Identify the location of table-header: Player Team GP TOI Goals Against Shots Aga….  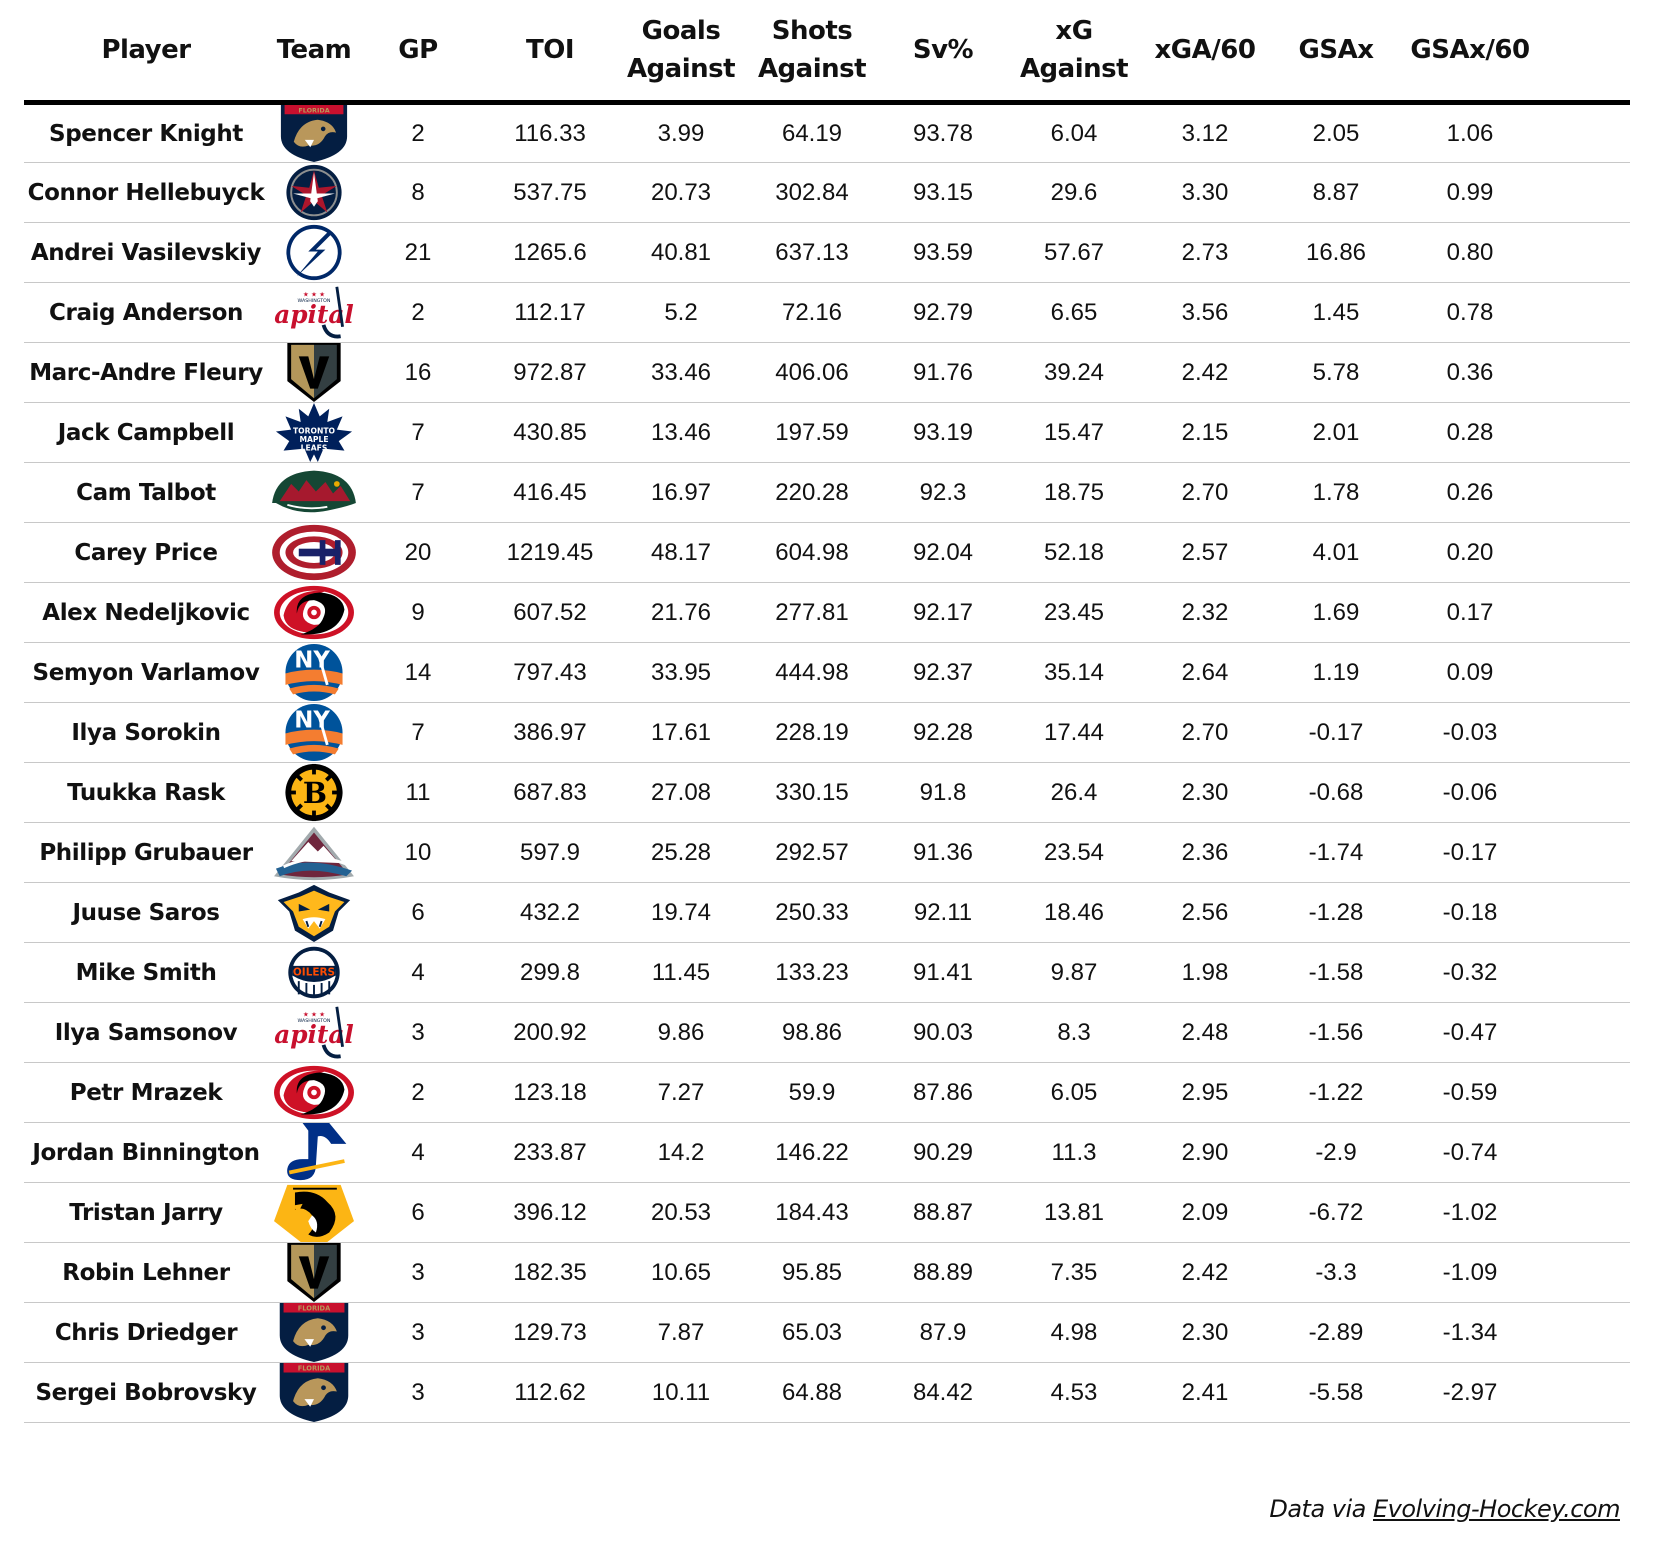
(827, 52).